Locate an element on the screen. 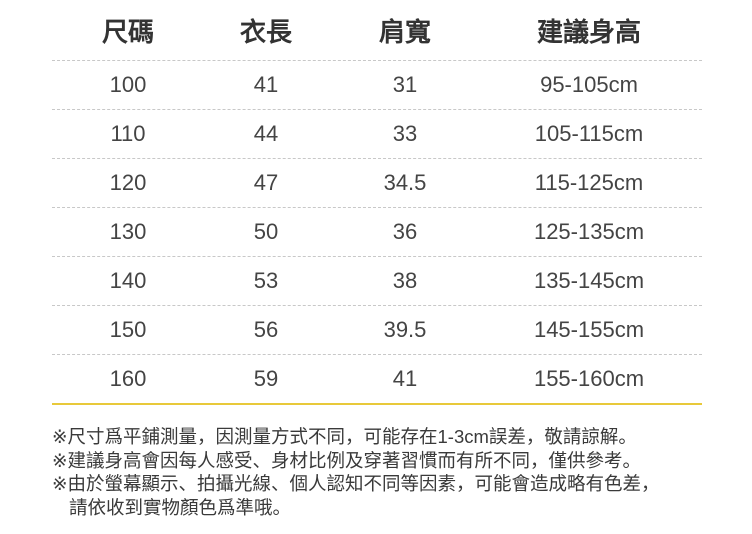 This screenshot has height=534, width=752. shoulder-cell: 38 is located at coordinates (405, 280).